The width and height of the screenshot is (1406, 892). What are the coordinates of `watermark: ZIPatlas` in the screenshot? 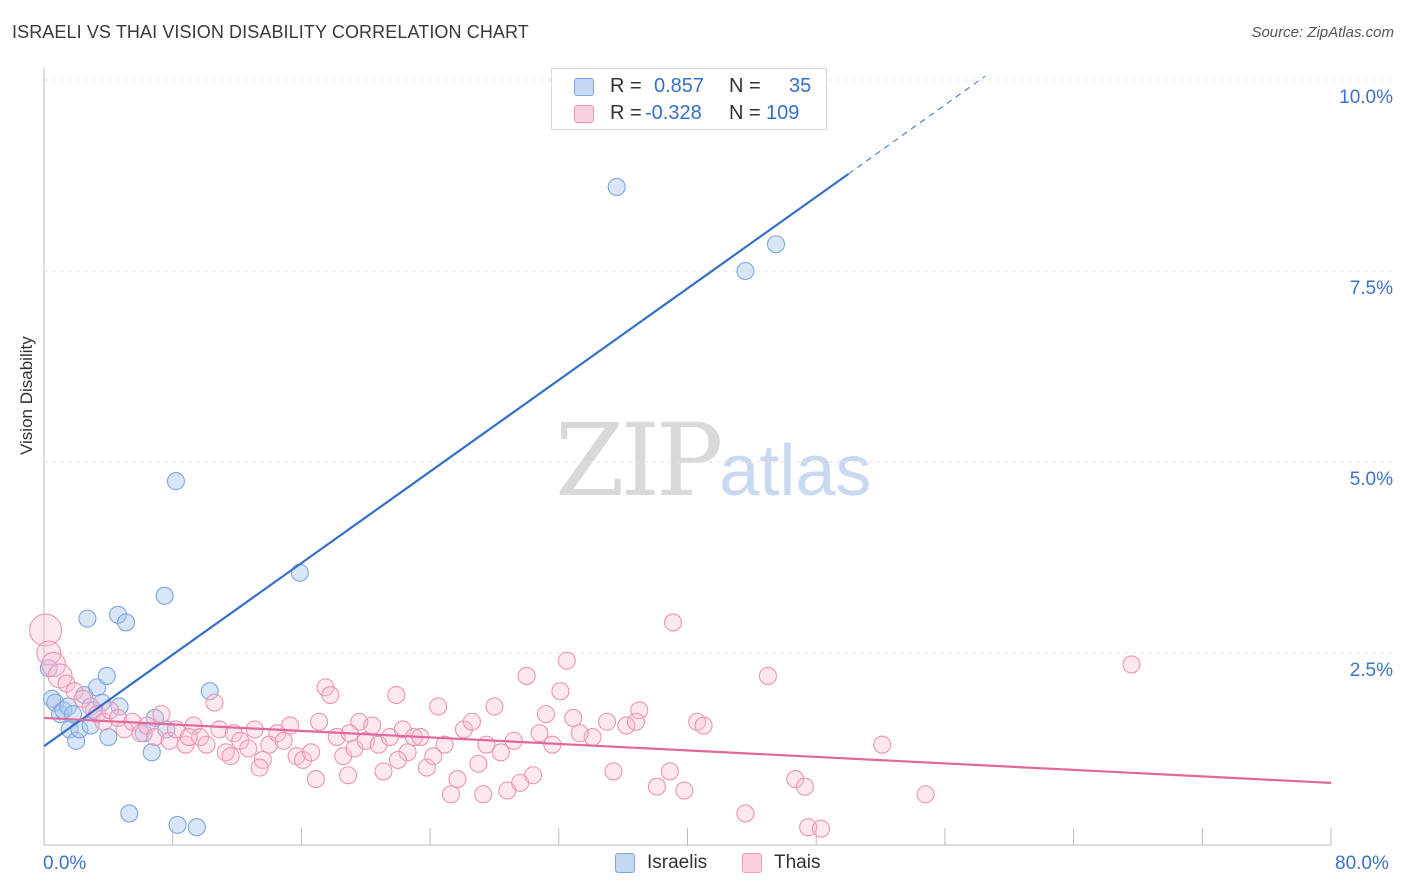 It's located at (713, 460).